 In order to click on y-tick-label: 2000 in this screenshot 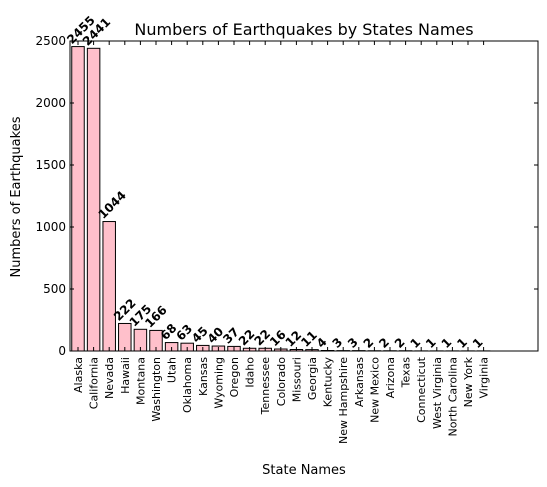, I will do `click(50, 103)`.